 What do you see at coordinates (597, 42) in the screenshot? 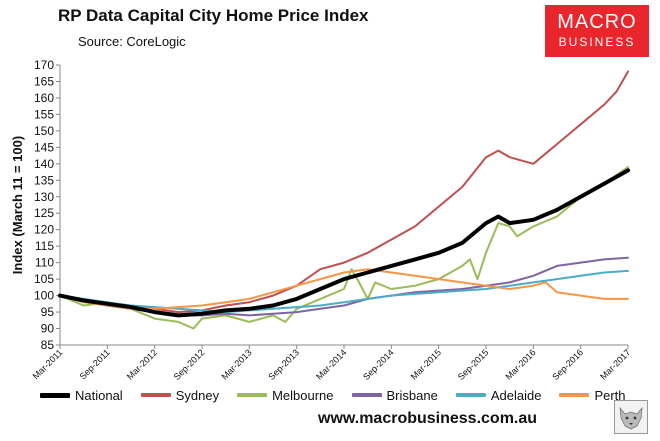
I see `logo-line-2: BUSINESS` at bounding box center [597, 42].